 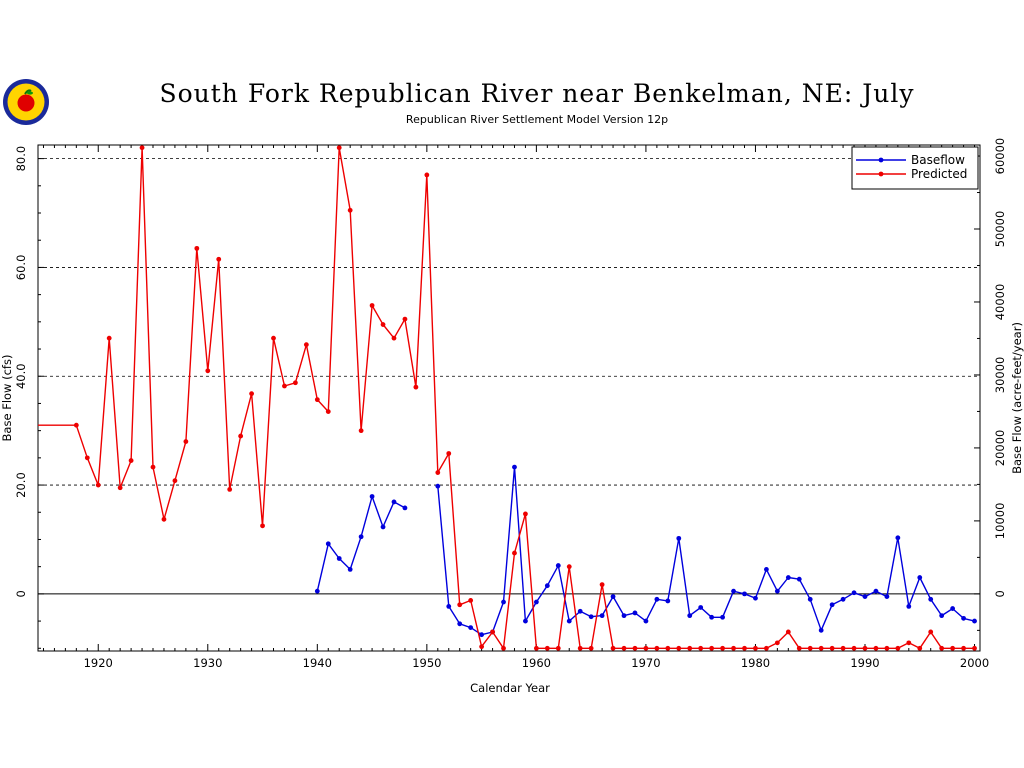 I want to click on y-tick-label-left: 20.0, so click(x=21, y=485).